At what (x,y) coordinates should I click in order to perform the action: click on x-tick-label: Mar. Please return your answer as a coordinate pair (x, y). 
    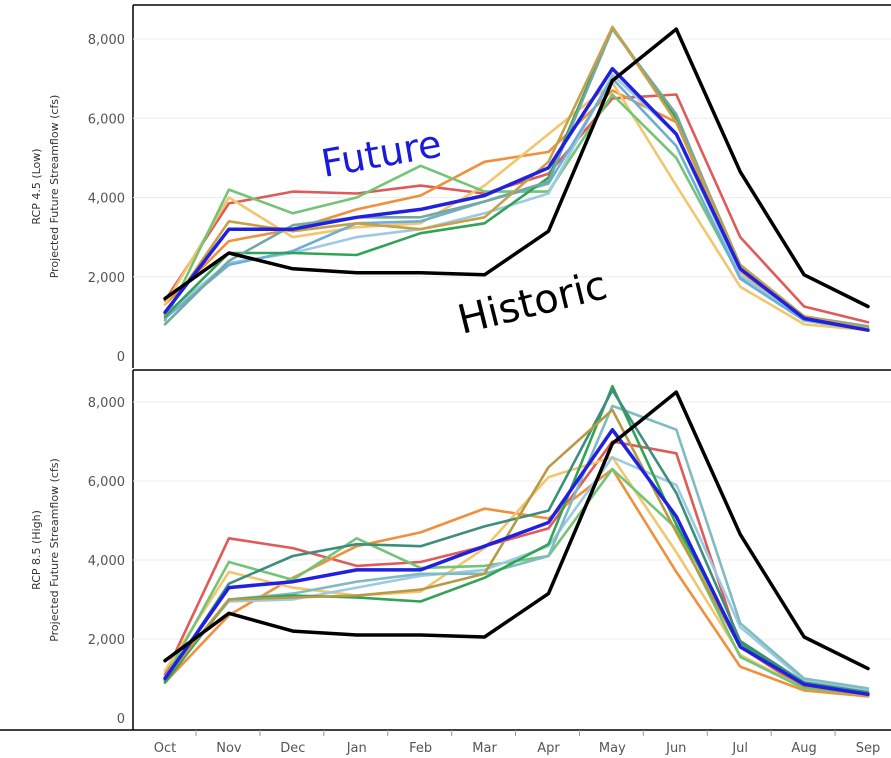
    Looking at the image, I should click on (484, 748).